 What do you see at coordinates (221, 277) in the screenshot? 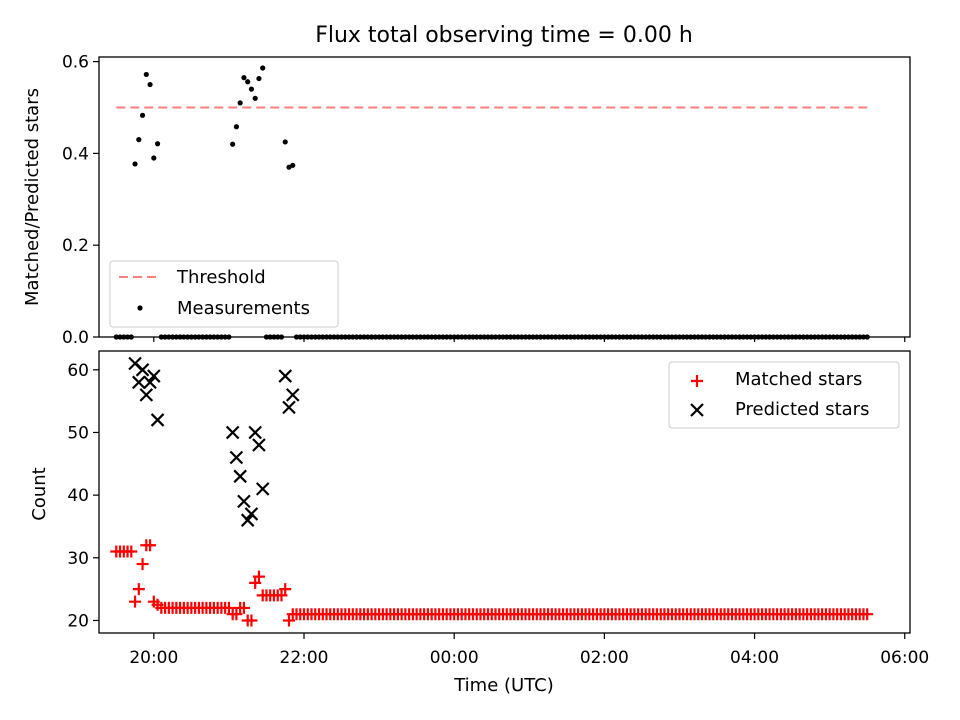
I see `legend-threshold-label: Threshold` at bounding box center [221, 277].